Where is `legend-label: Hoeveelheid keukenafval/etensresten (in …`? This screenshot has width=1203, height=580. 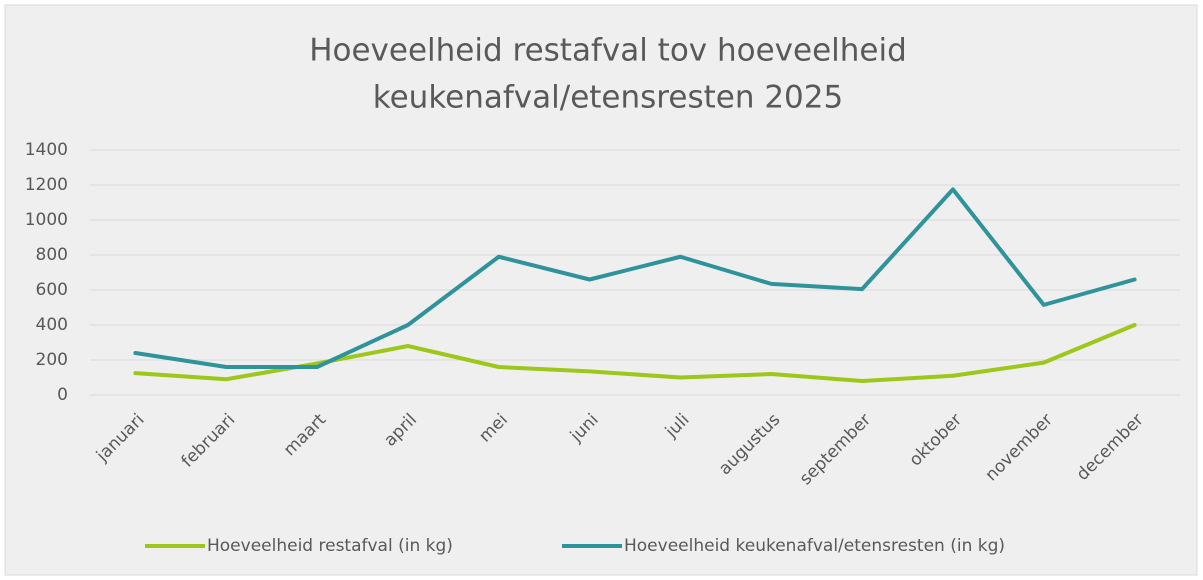
legend-label: Hoeveelheid keukenafval/etensresten (in … is located at coordinates (814, 546).